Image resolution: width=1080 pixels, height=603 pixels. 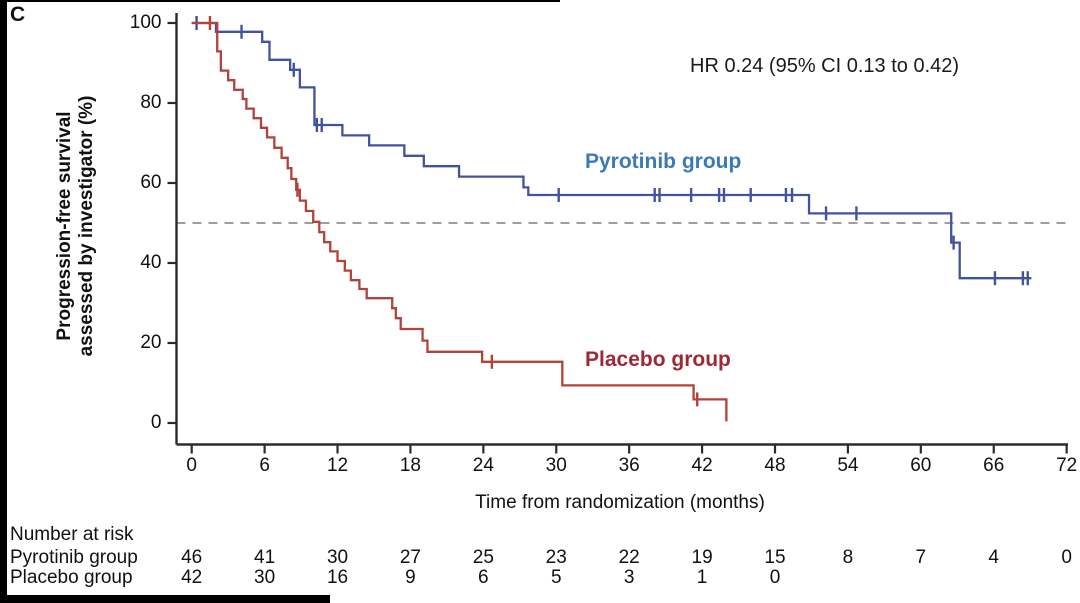 What do you see at coordinates (192, 577) in the screenshot?
I see `risk-value: 42` at bounding box center [192, 577].